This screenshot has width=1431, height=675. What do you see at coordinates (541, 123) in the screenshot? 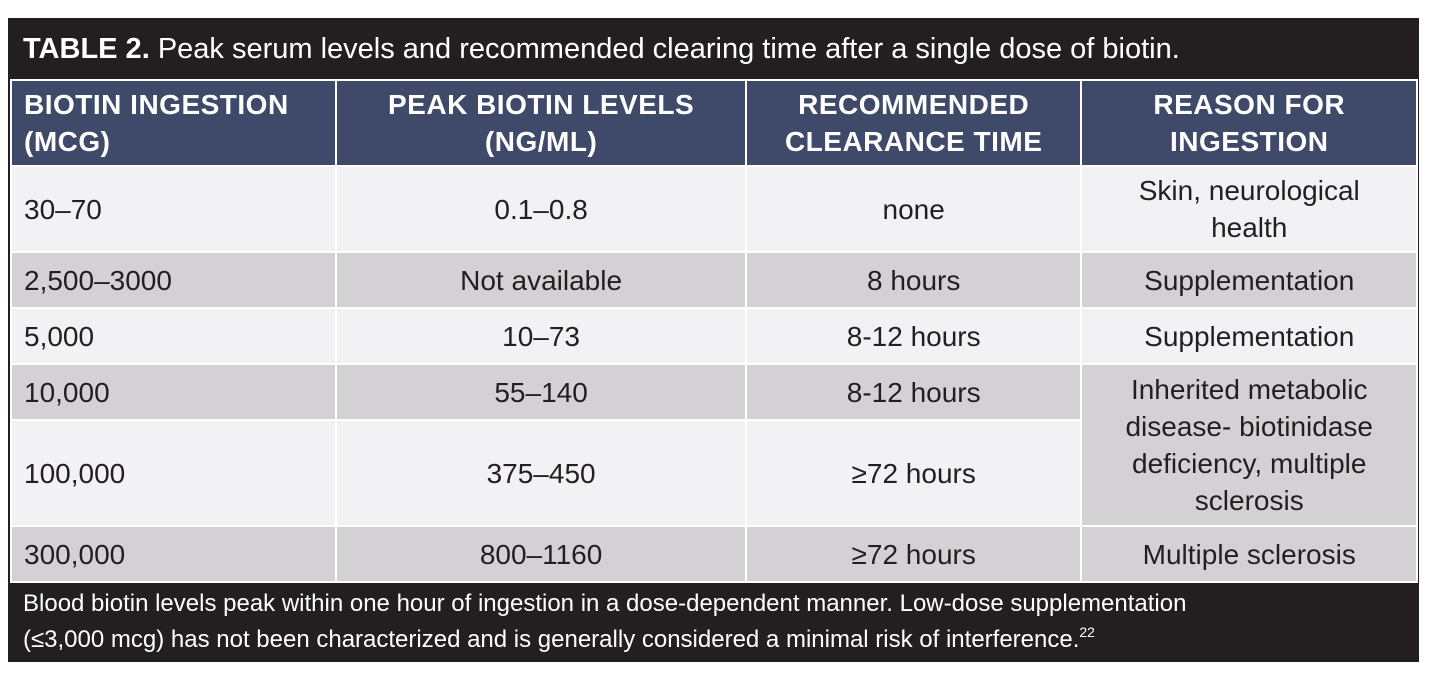
I see `header-peak-biotin-levels: PEAK BIOTIN LEVELS (NG/ML)` at bounding box center [541, 123].